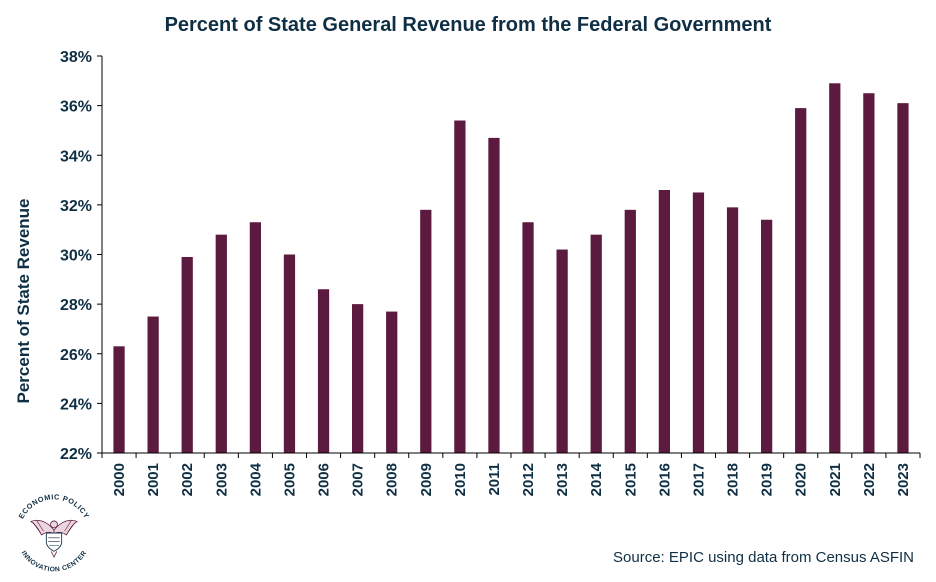 The image size is (936, 582). I want to click on y-tick-label: 26%, so click(76, 355).